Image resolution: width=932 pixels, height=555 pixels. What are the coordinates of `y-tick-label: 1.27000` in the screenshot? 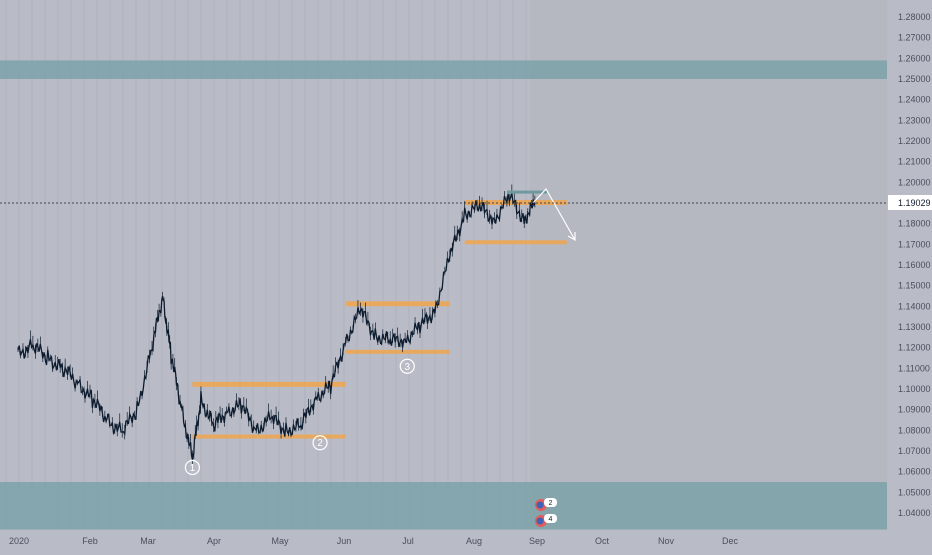 It's located at (914, 38).